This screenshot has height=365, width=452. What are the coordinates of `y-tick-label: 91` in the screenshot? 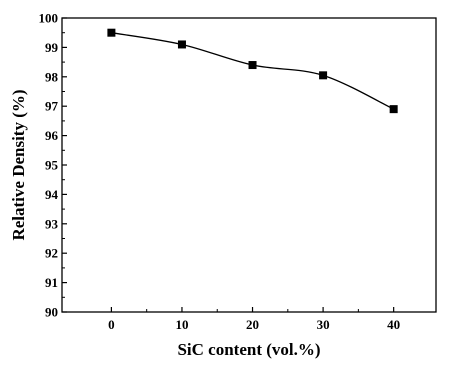 It's located at (51, 282).